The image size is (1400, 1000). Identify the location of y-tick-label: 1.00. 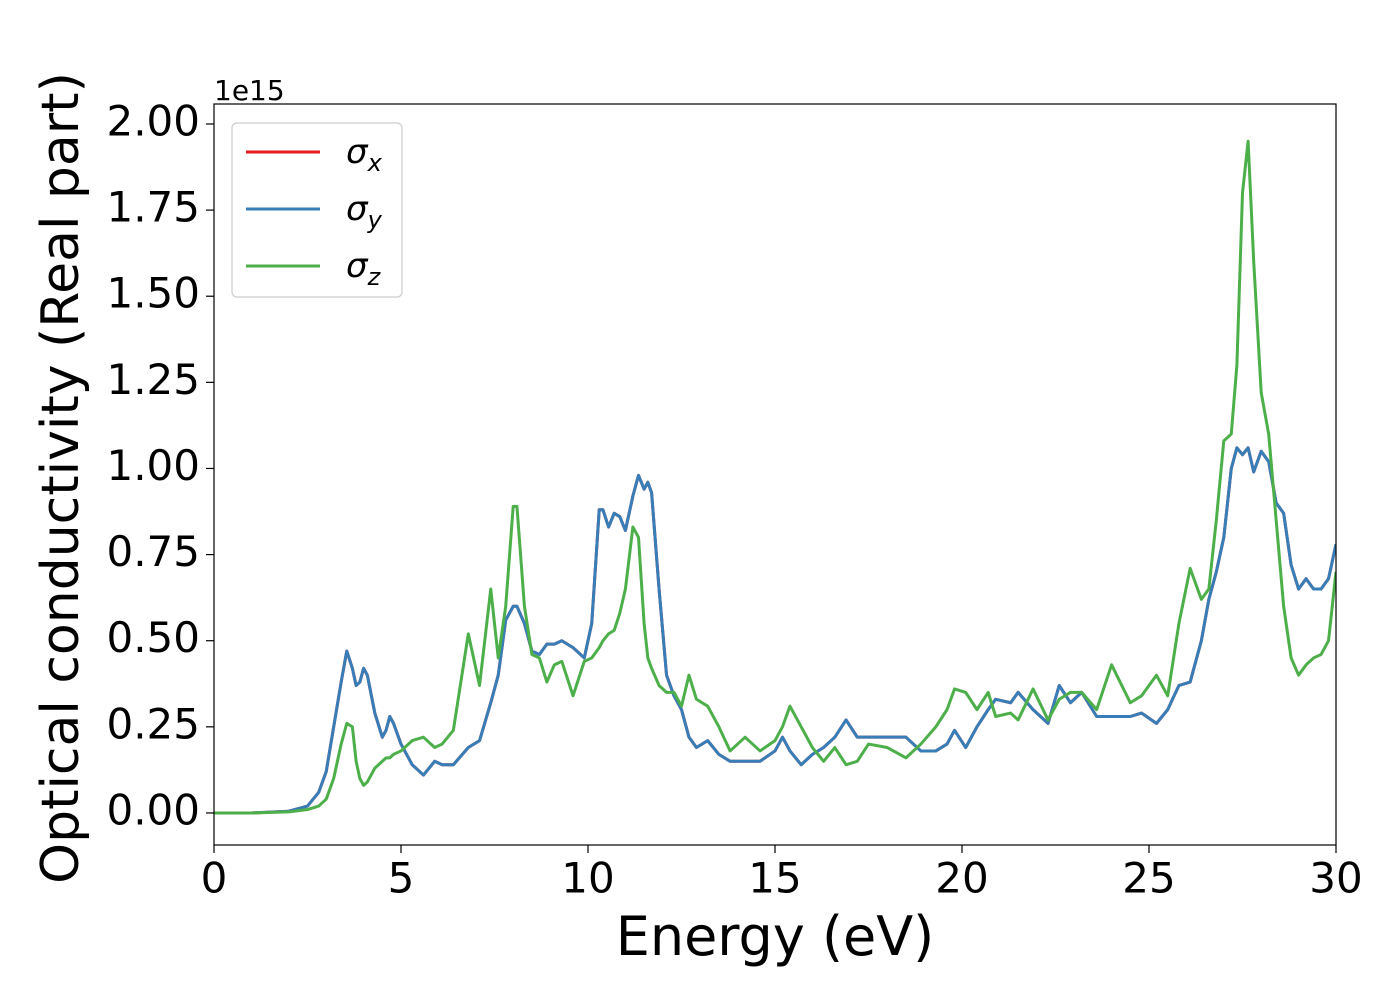
(153, 465).